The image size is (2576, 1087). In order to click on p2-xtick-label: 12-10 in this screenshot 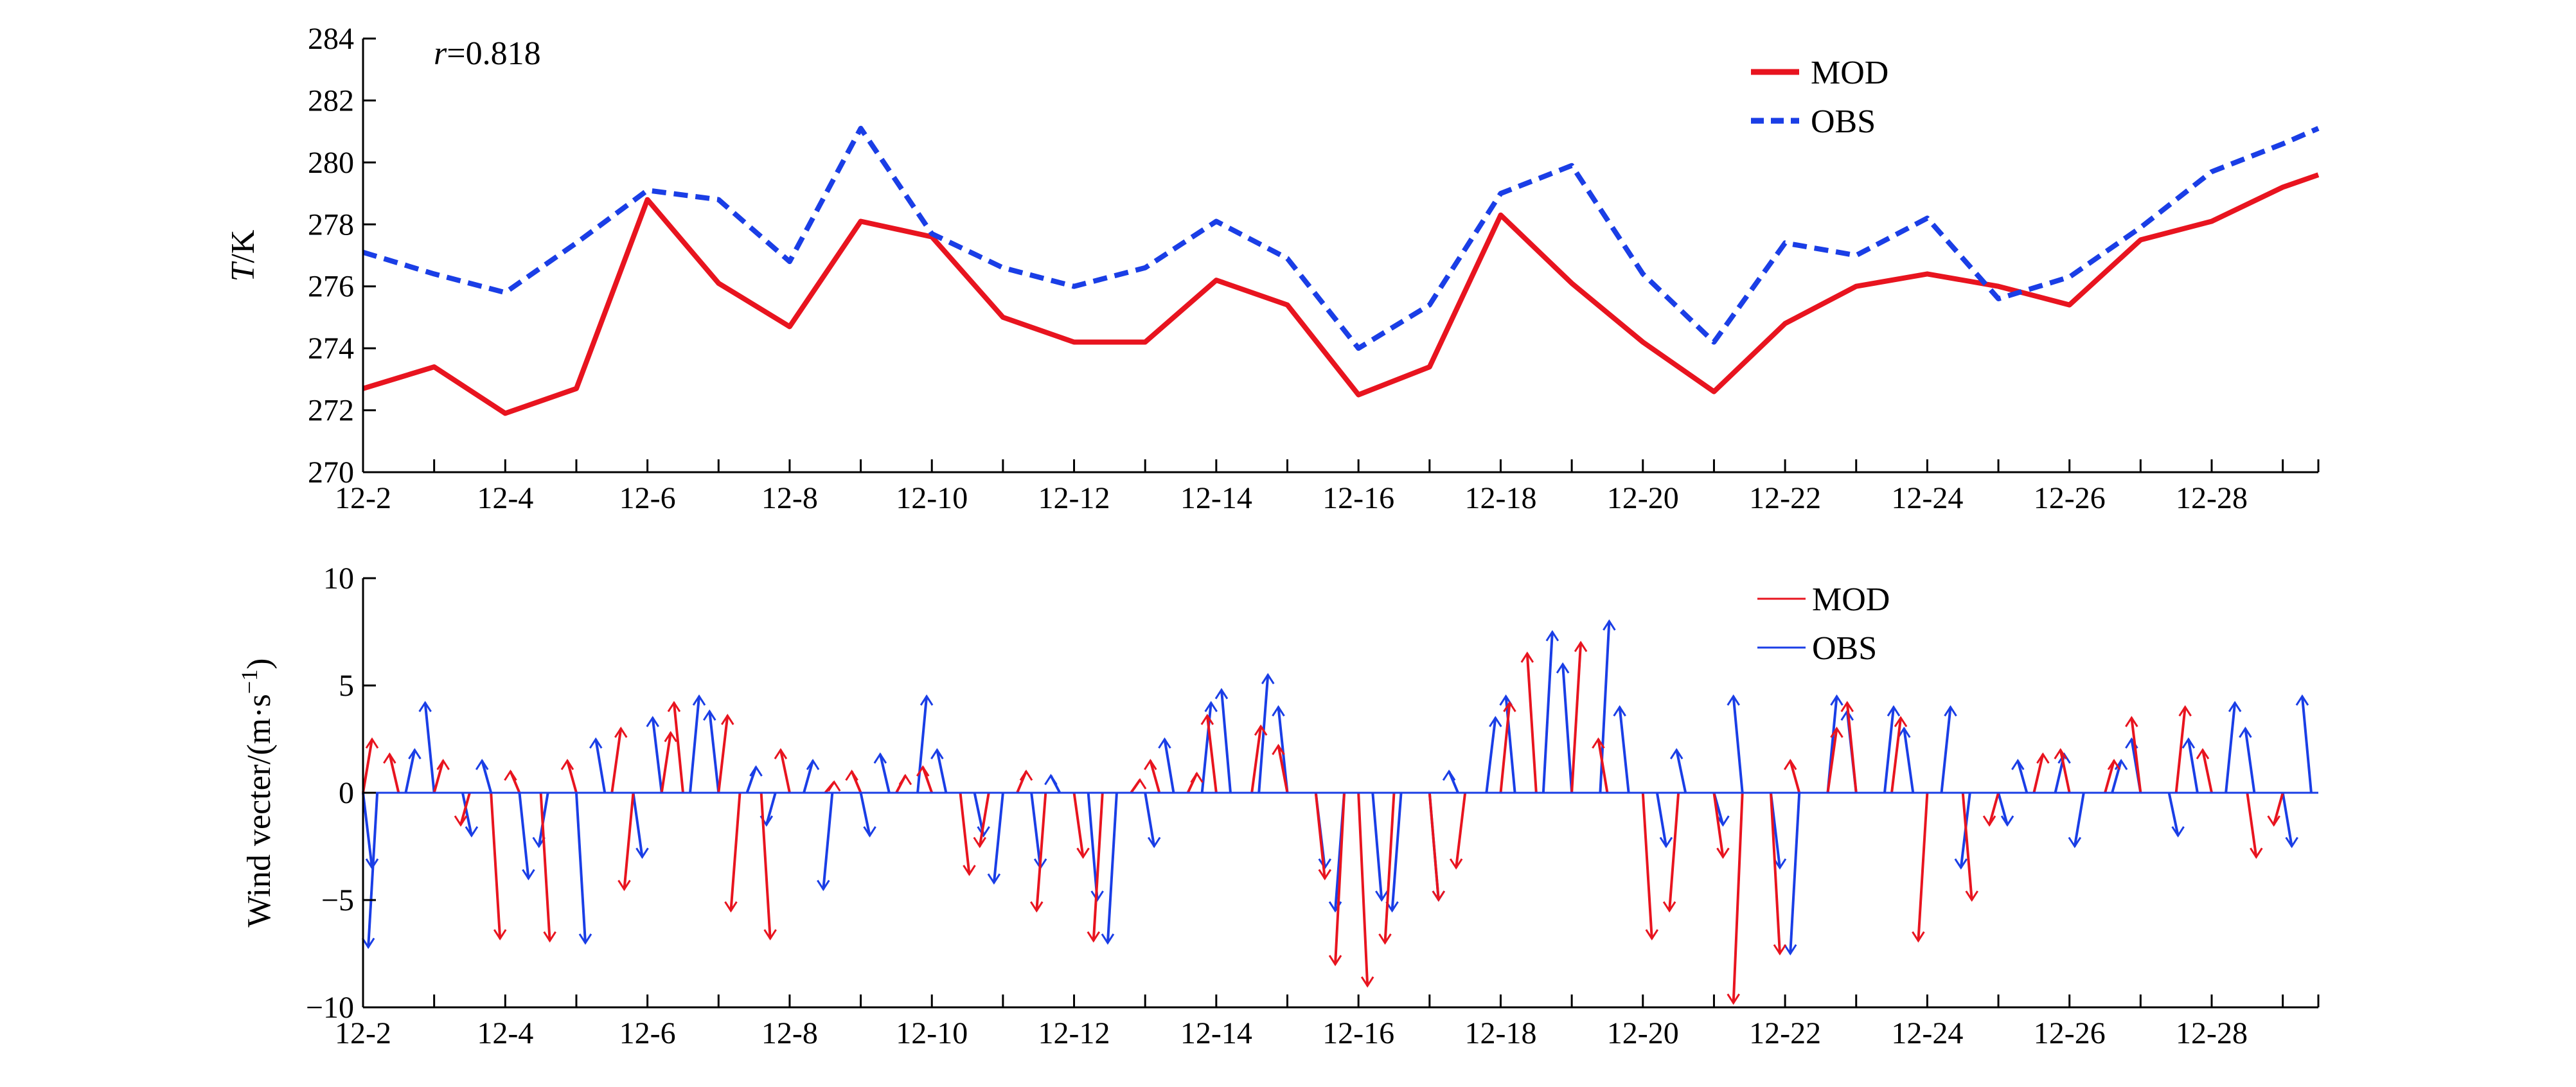, I will do `click(932, 1033)`.